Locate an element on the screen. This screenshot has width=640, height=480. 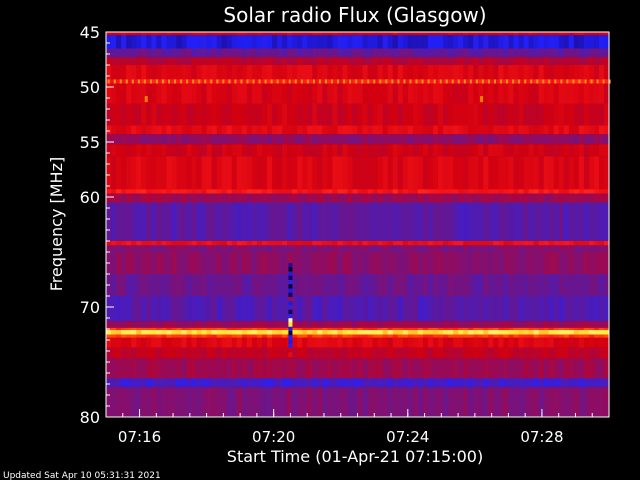
x-tick-label: 07:24 is located at coordinates (407, 437).